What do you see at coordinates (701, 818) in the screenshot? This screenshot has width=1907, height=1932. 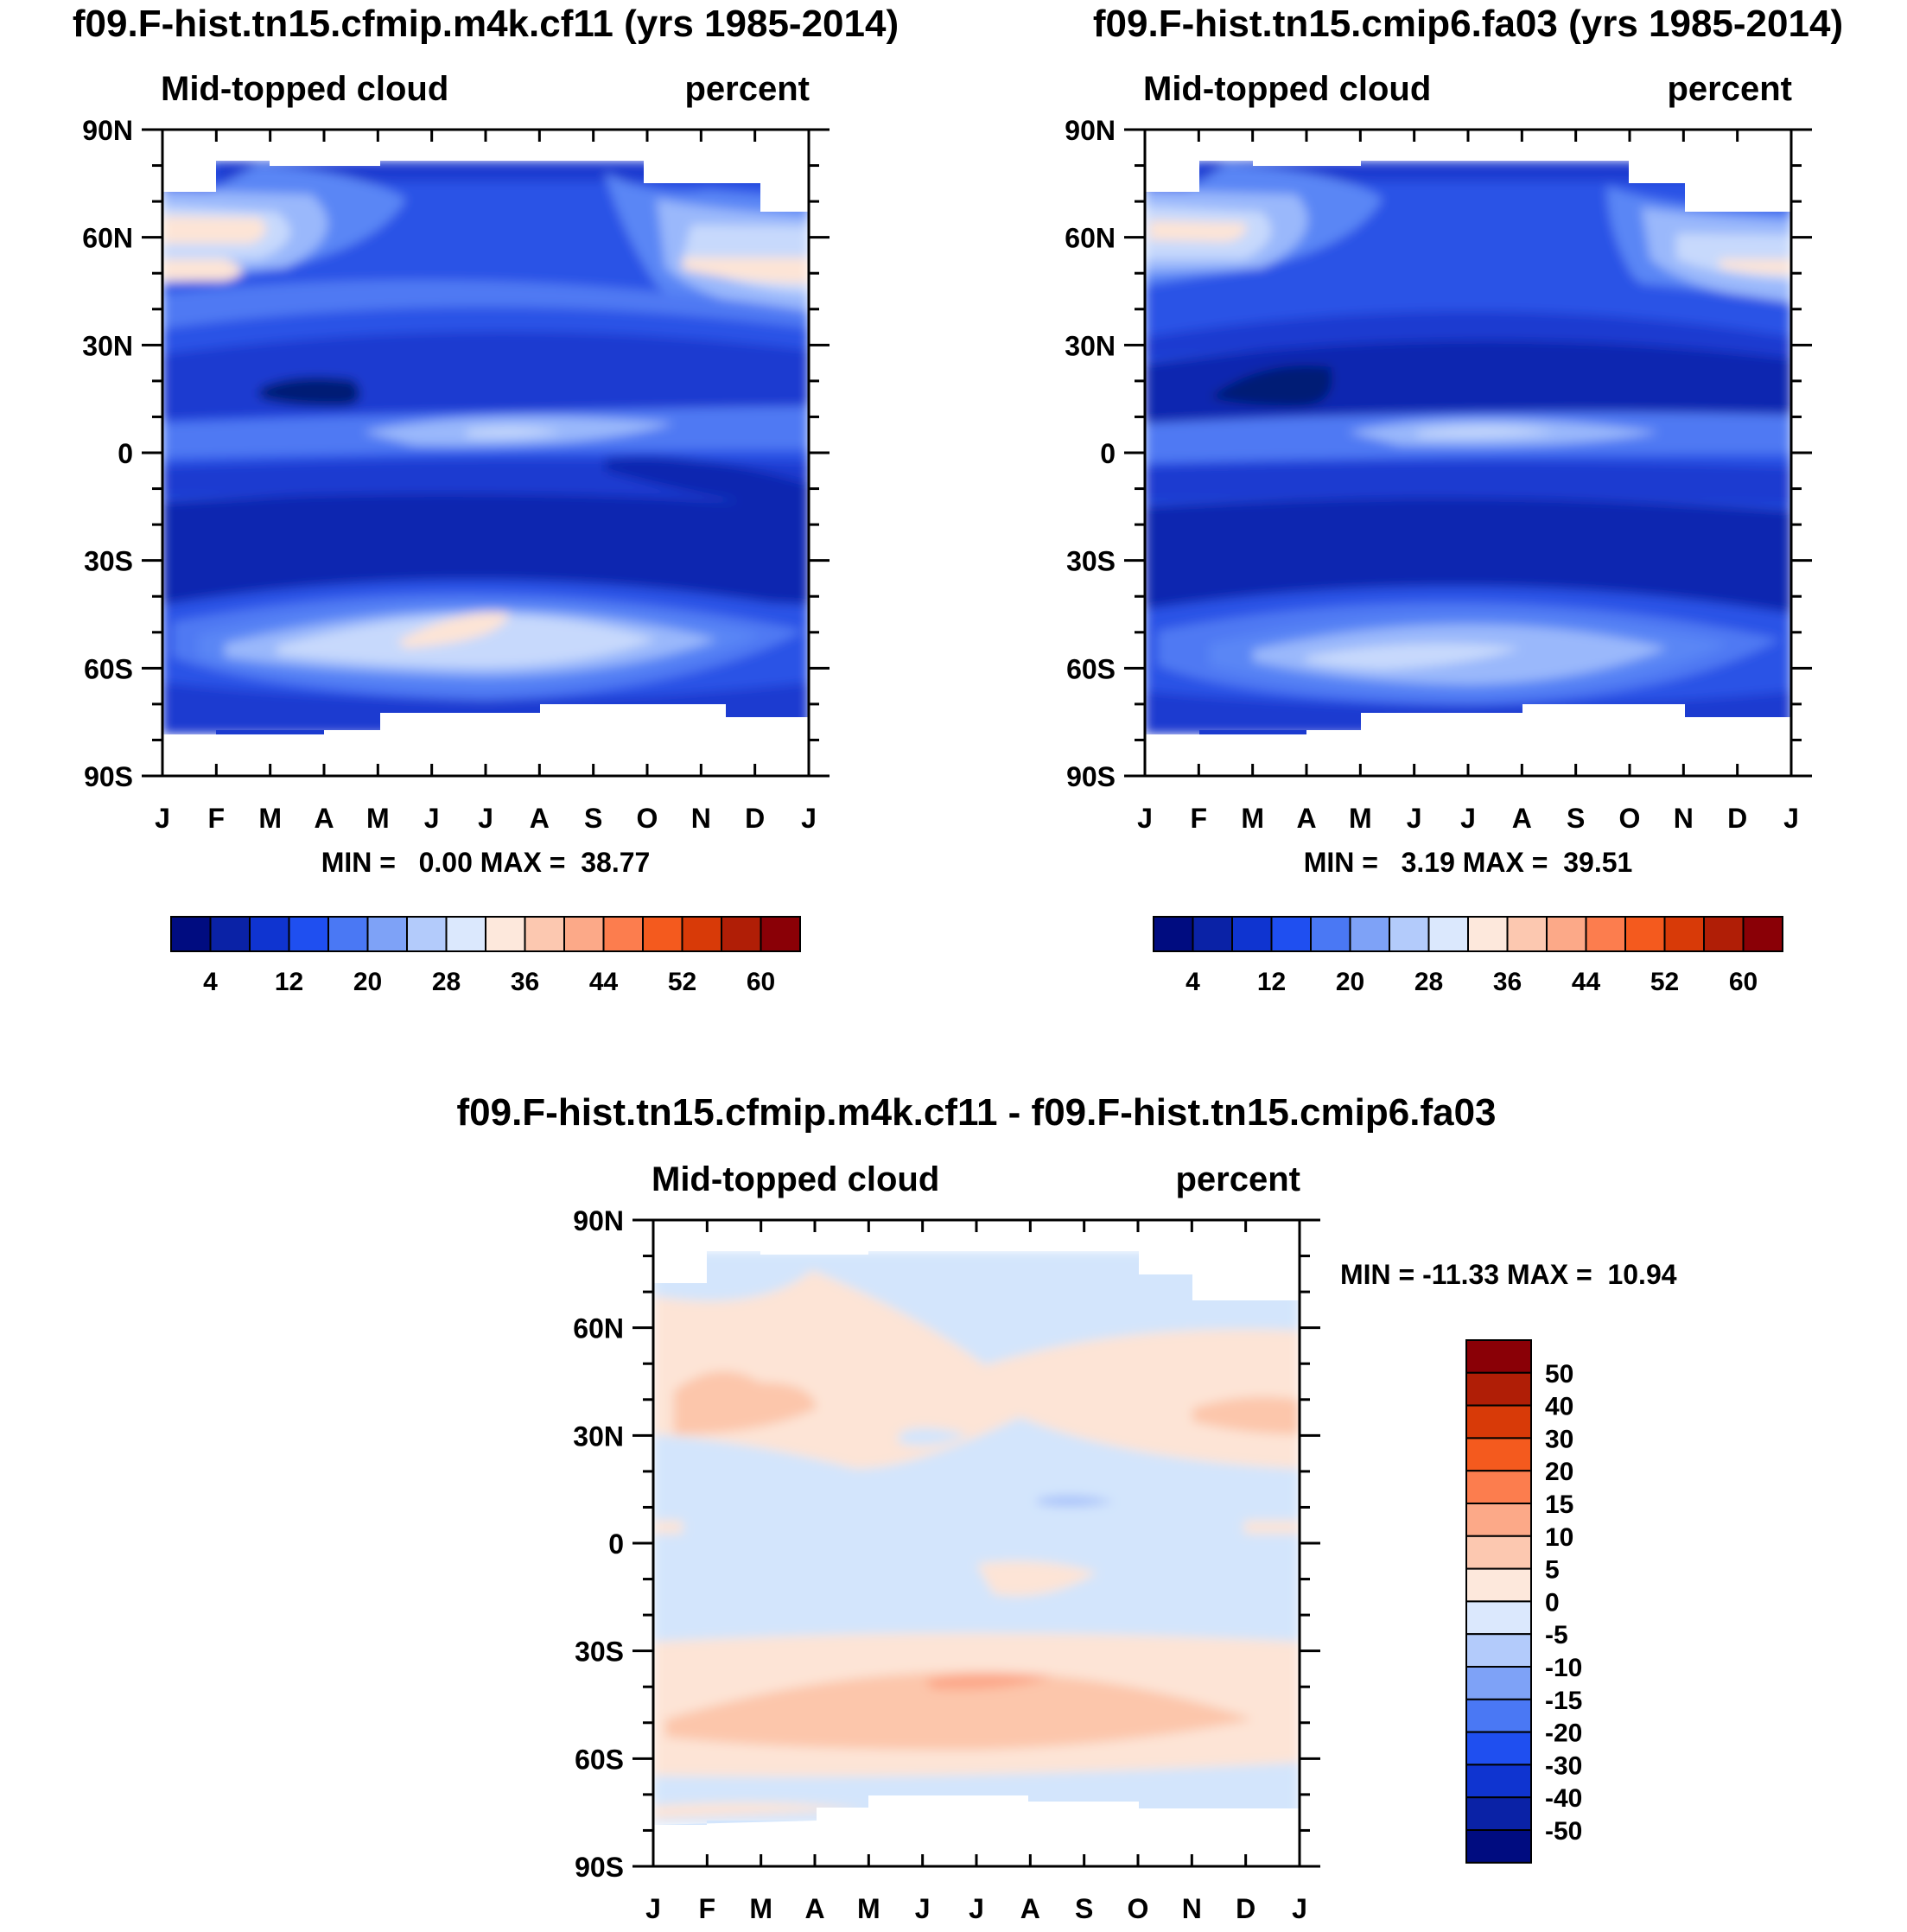 I see `x-tick-label: N` at bounding box center [701, 818].